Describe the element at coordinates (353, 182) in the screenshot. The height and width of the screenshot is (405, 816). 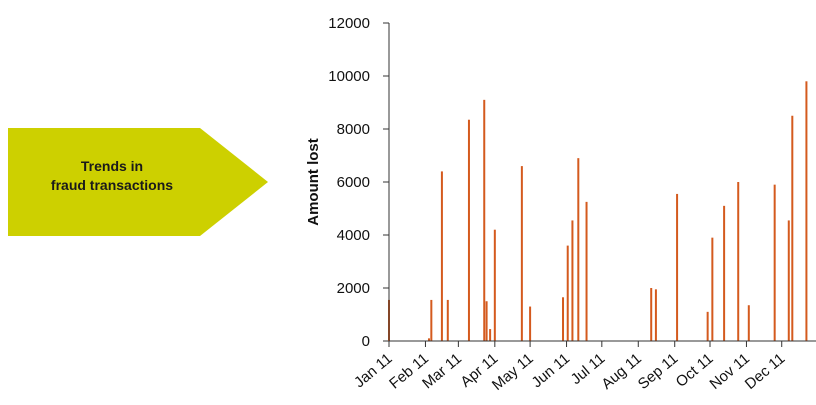
I see `y-tick-label: 6000` at that location.